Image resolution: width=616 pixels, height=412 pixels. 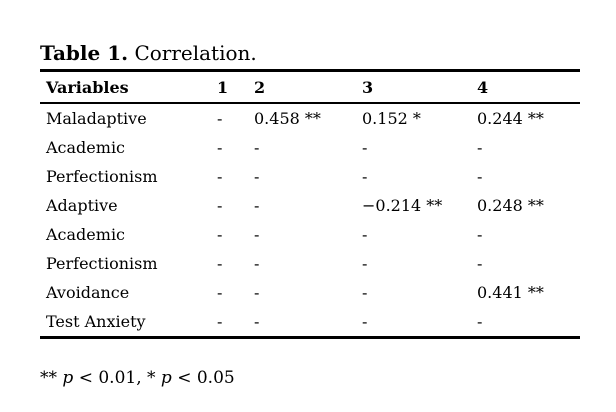 I want to click on significance-footnote: ** p < 0.01, * p < 0.05, so click(x=137, y=378).